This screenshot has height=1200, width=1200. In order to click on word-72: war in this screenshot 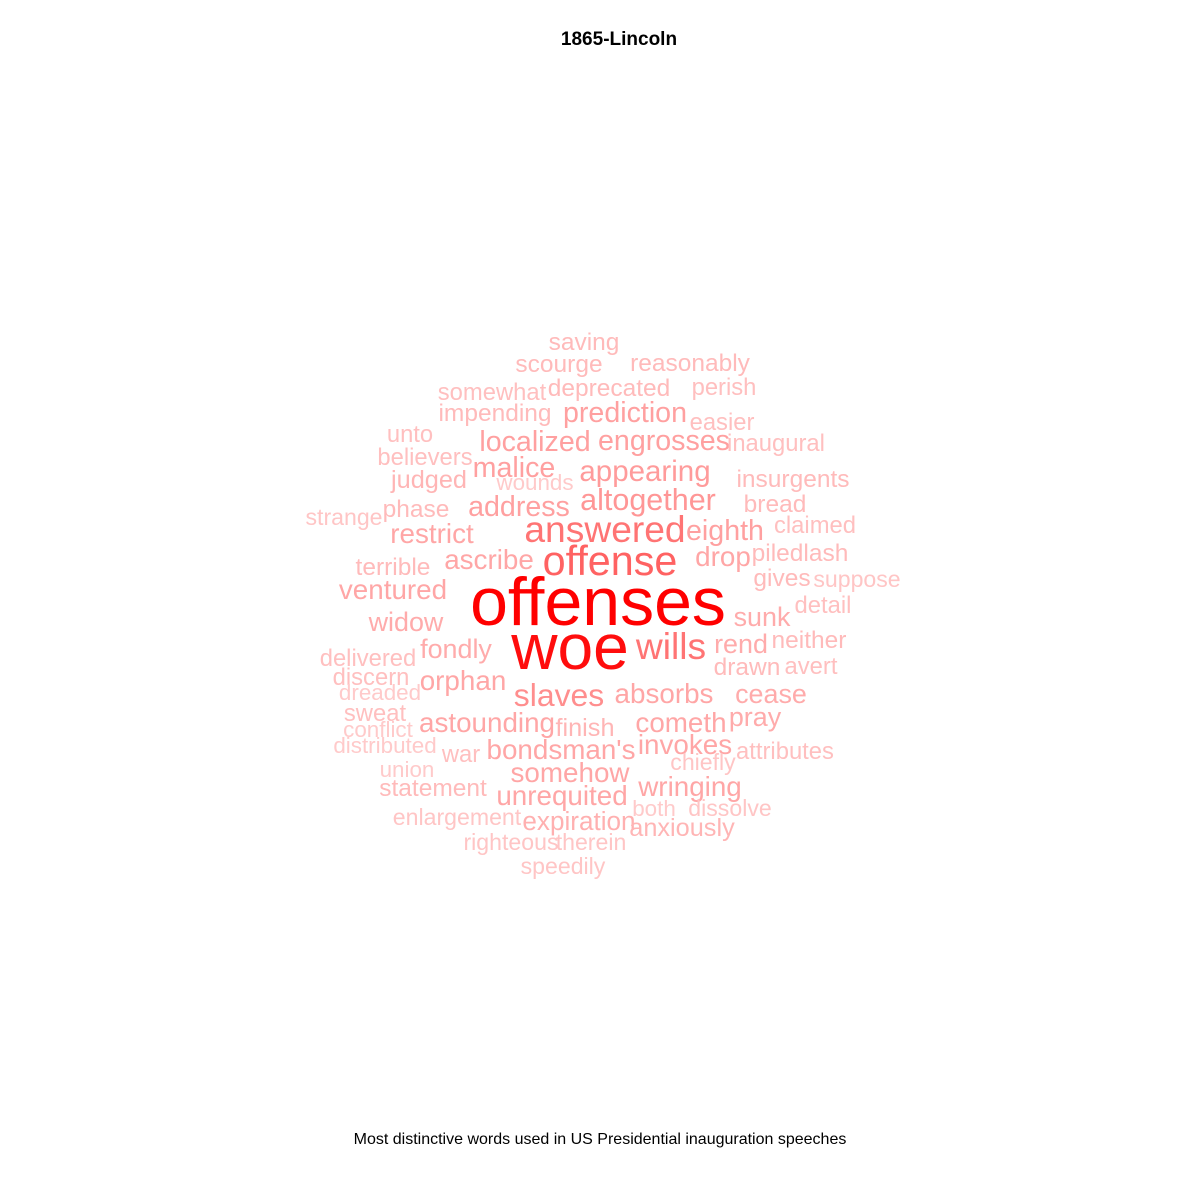, I will do `click(460, 754)`.